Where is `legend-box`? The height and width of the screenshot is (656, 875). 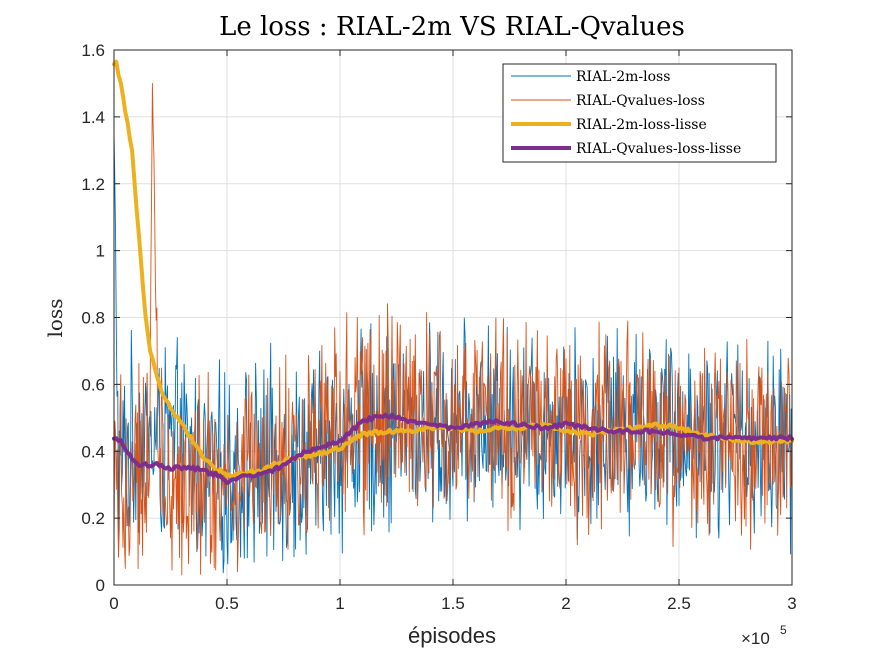 legend-box is located at coordinates (639, 113).